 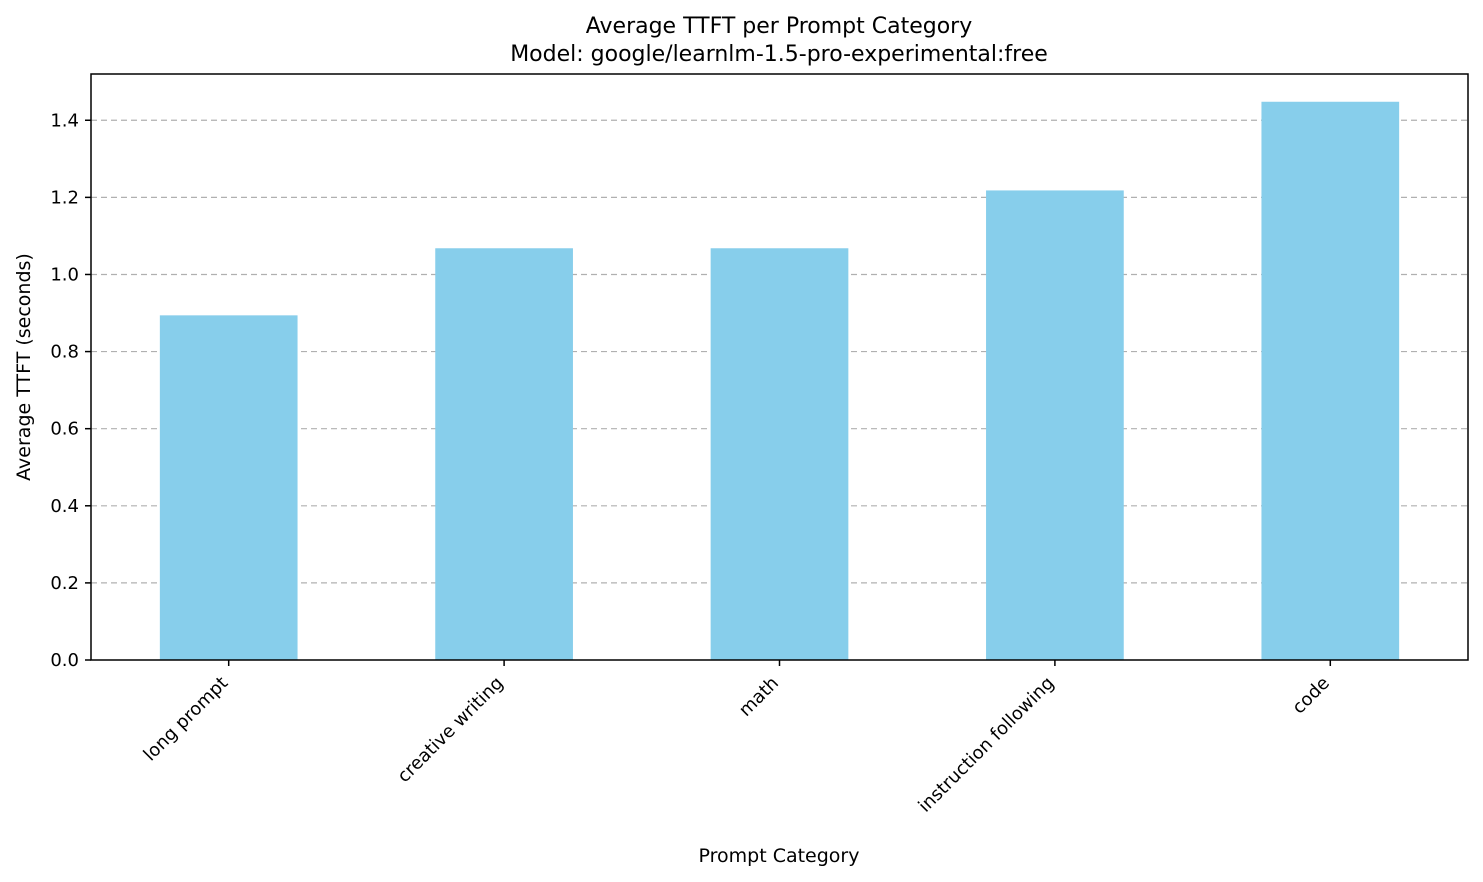 I want to click on x-tick-label: instruction following, so click(x=986, y=745).